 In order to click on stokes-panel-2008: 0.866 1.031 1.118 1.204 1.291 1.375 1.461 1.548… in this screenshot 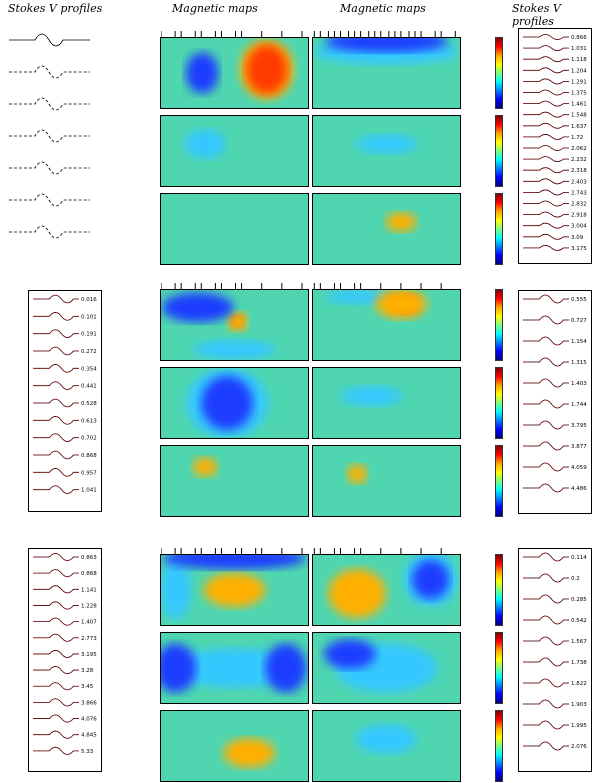, I will do `click(555, 146)`.